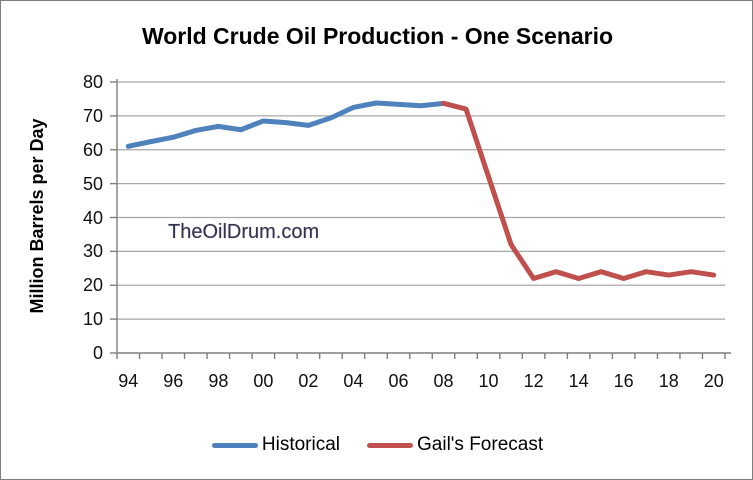  Describe the element at coordinates (92, 285) in the screenshot. I see `y-tick-label: 20` at that location.